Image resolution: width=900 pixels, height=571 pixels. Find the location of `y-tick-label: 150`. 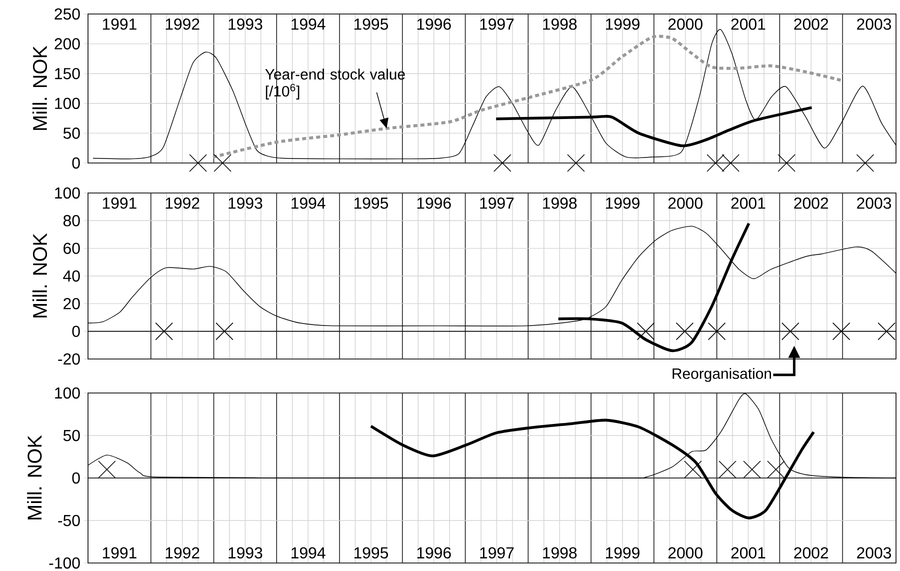

y-tick-label: 150 is located at coordinates (67, 74).